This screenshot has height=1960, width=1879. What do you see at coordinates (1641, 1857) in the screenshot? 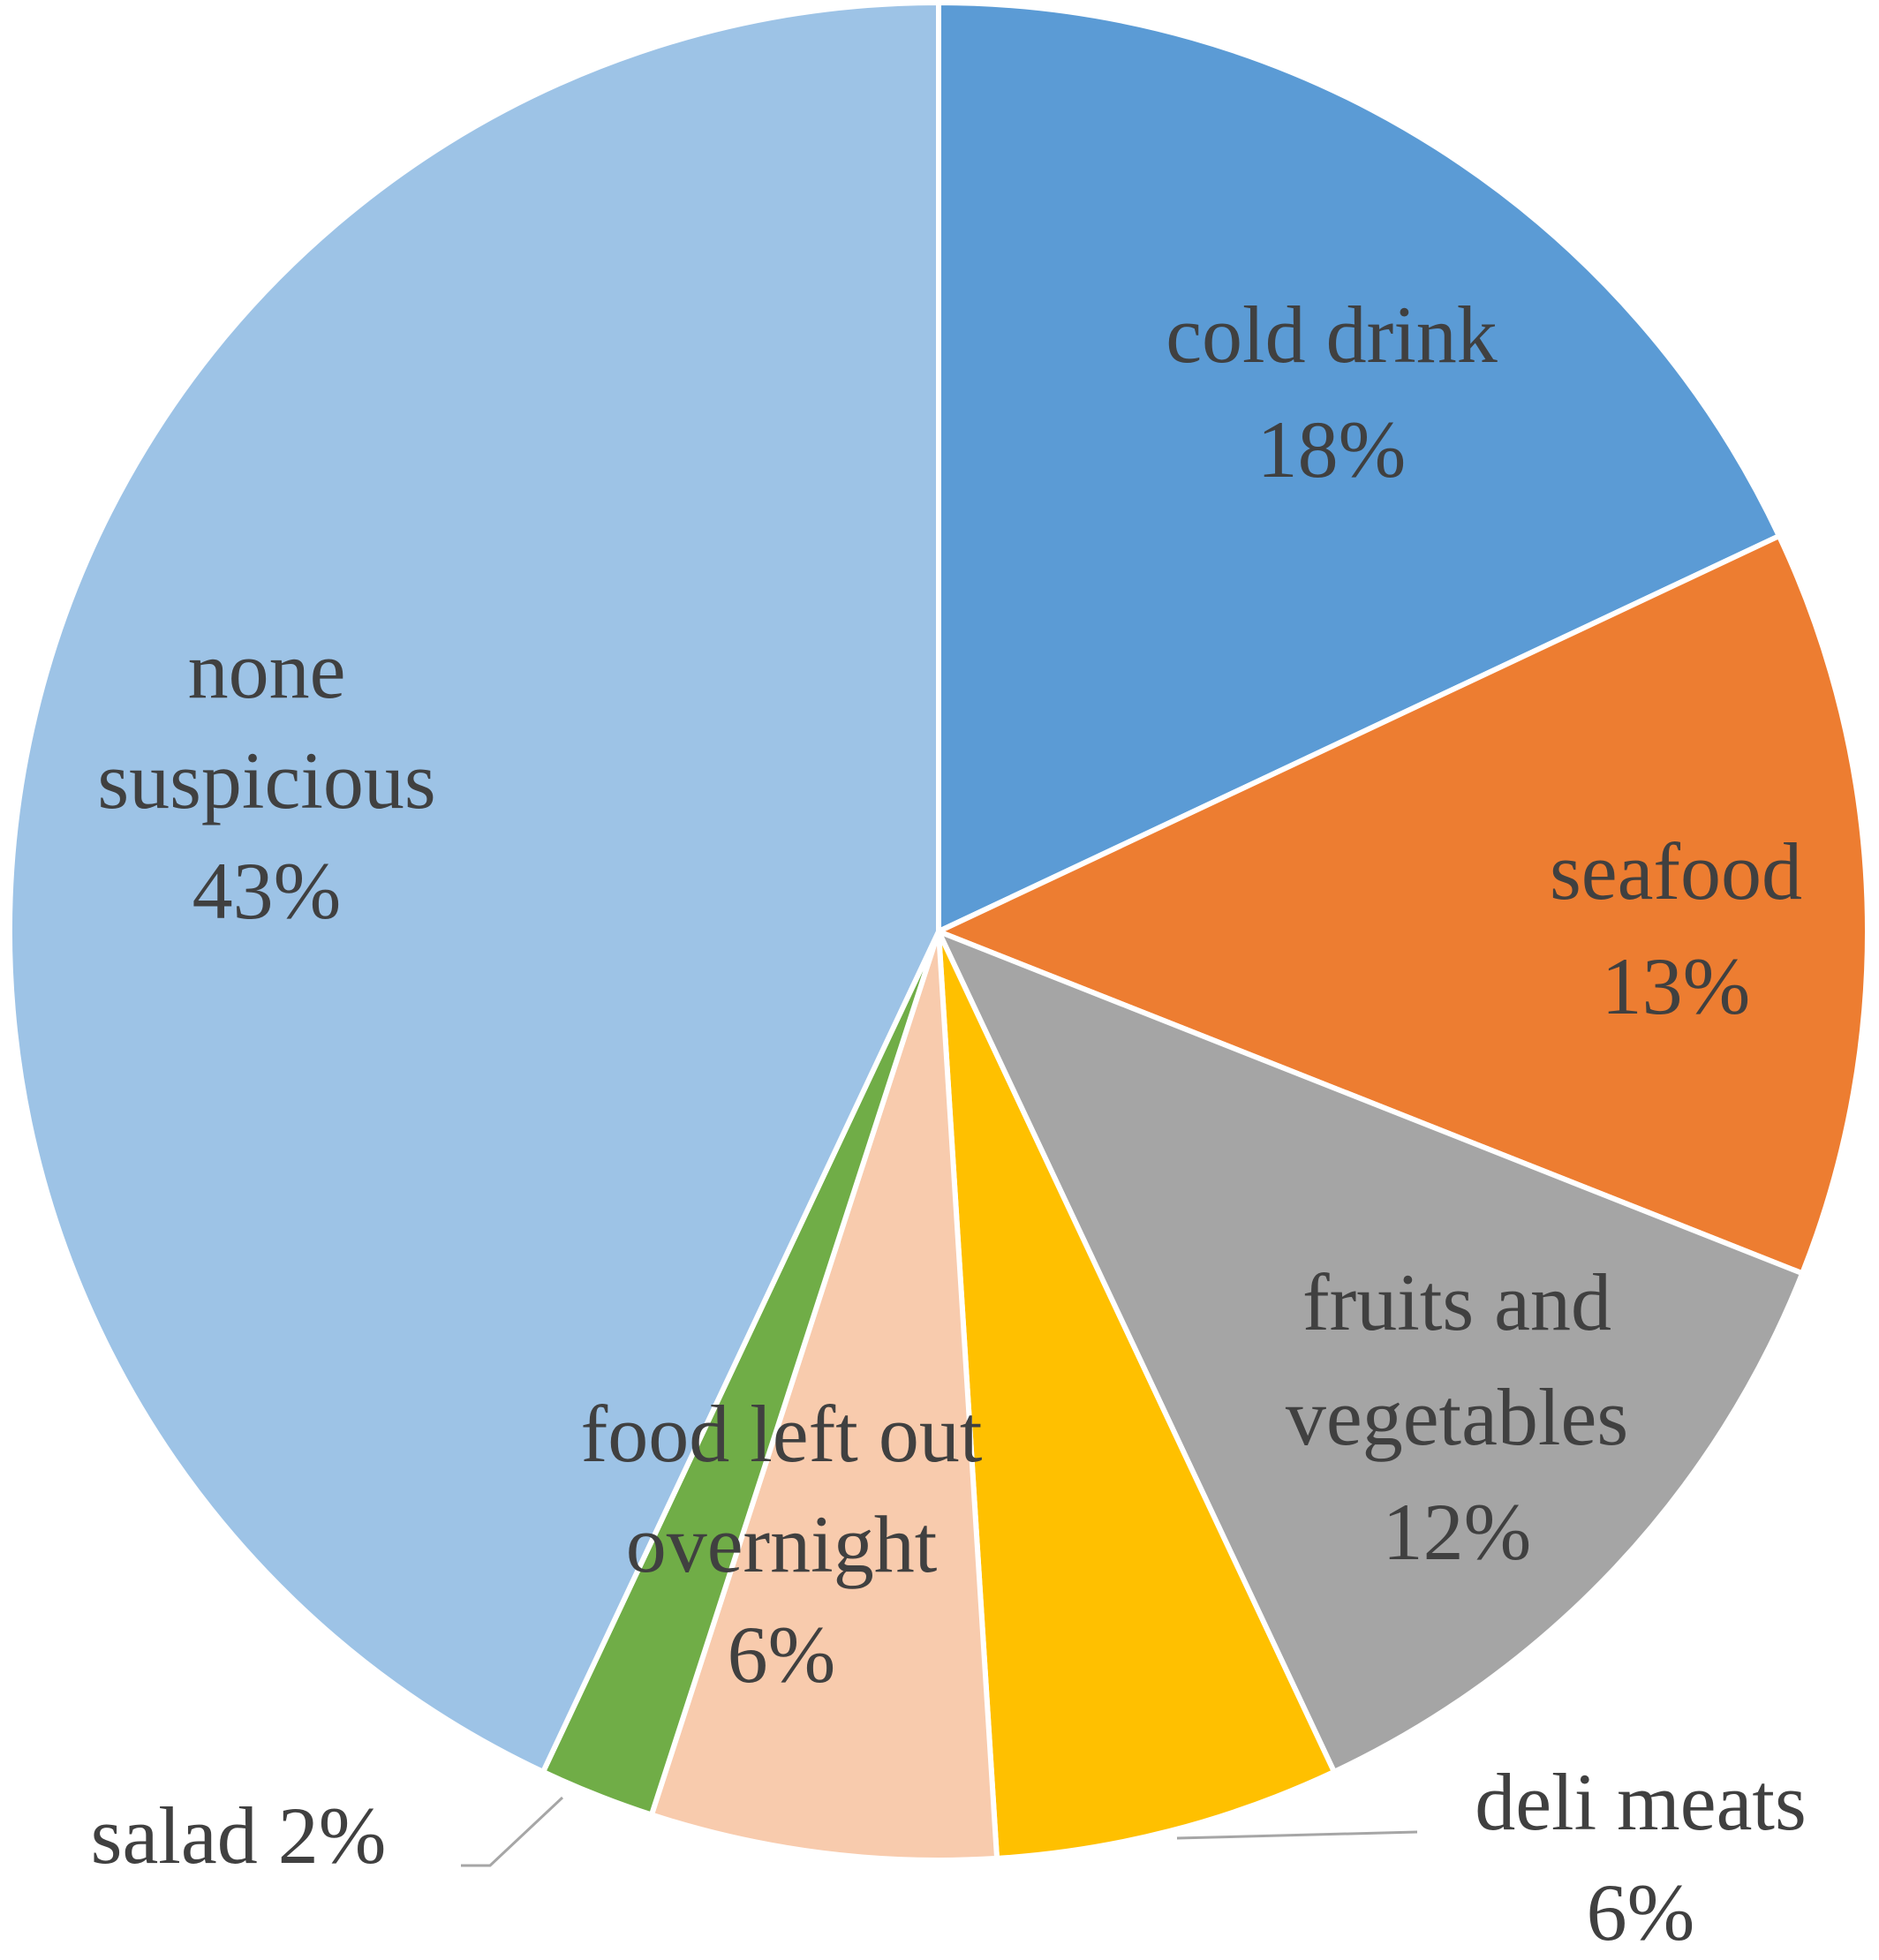
I see `slice-label-deli-meats: deli meats 6%` at bounding box center [1641, 1857].